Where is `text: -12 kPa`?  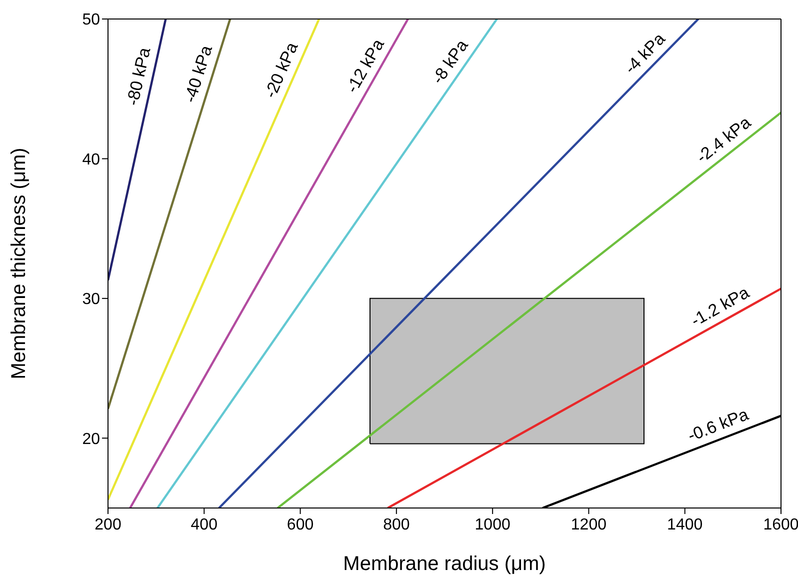
text: -12 kPa is located at coordinates (365, 65).